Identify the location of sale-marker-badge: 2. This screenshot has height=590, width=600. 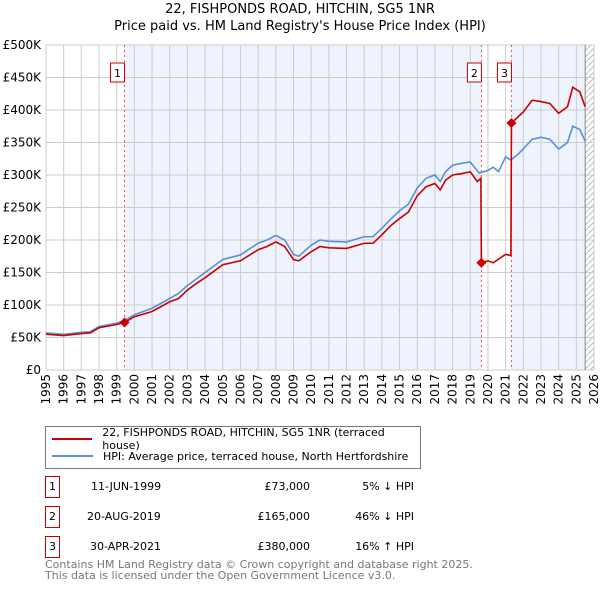
(52, 517).